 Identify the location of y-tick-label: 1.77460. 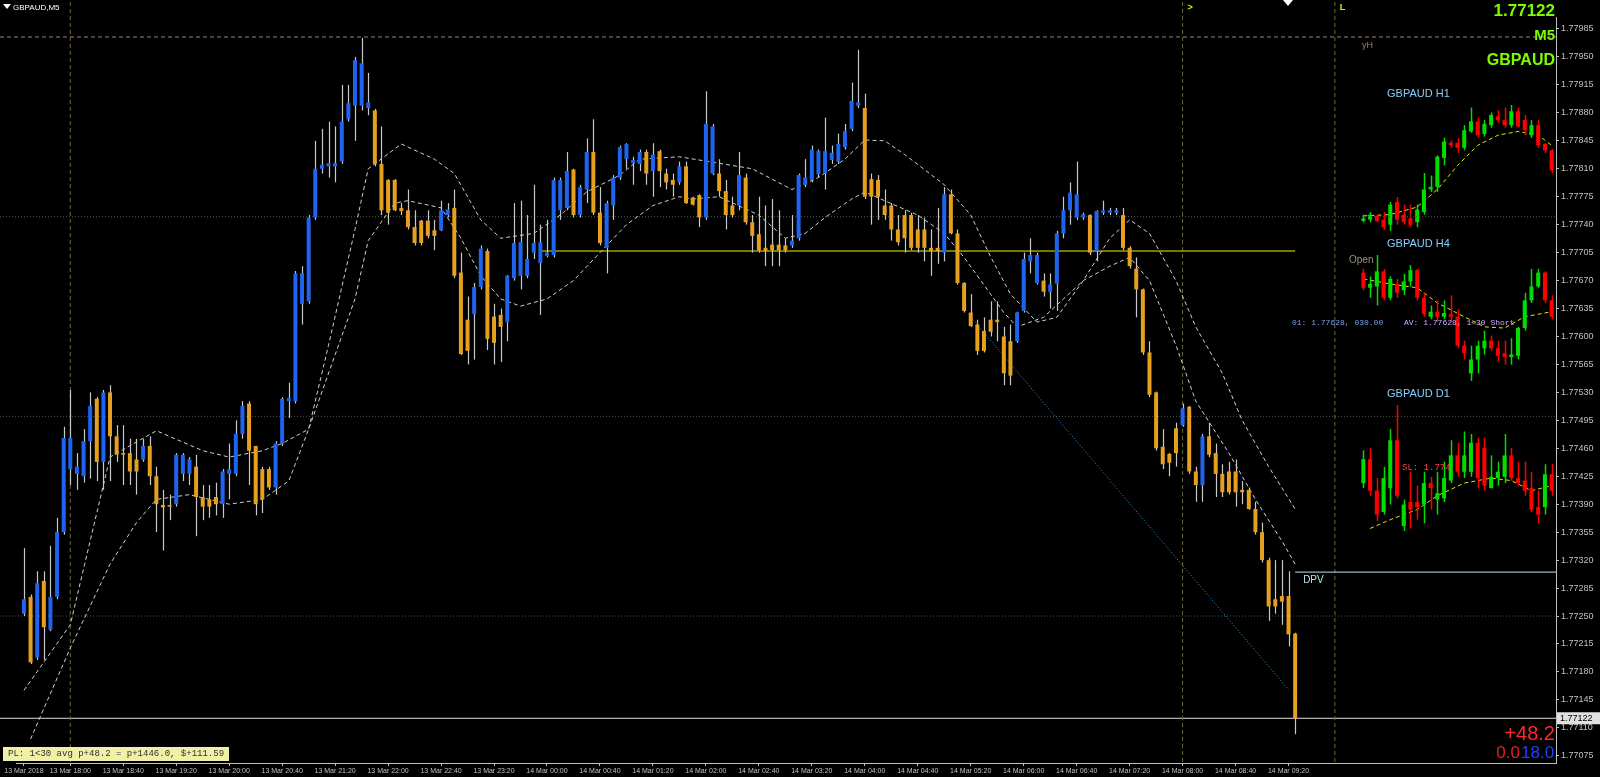
(1577, 447).